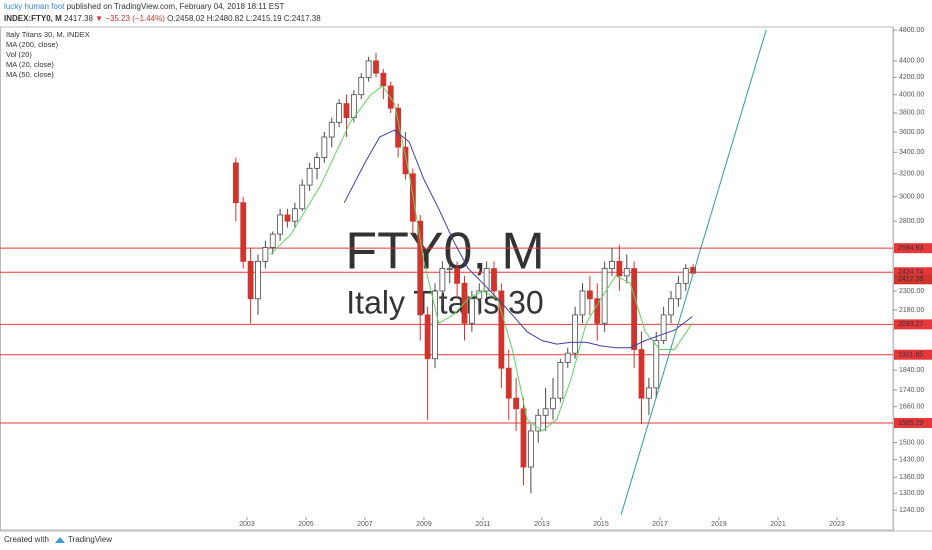 This screenshot has height=550, width=932. I want to click on price-tag, so click(913, 279).